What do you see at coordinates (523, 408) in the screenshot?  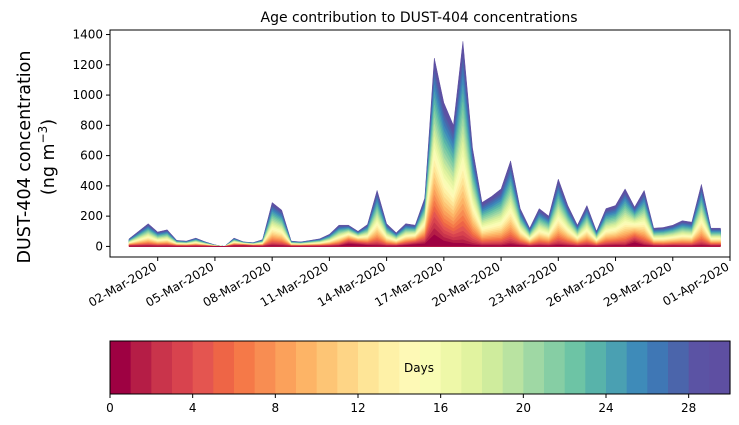 I see `colorbar-tick-label: 20` at bounding box center [523, 408].